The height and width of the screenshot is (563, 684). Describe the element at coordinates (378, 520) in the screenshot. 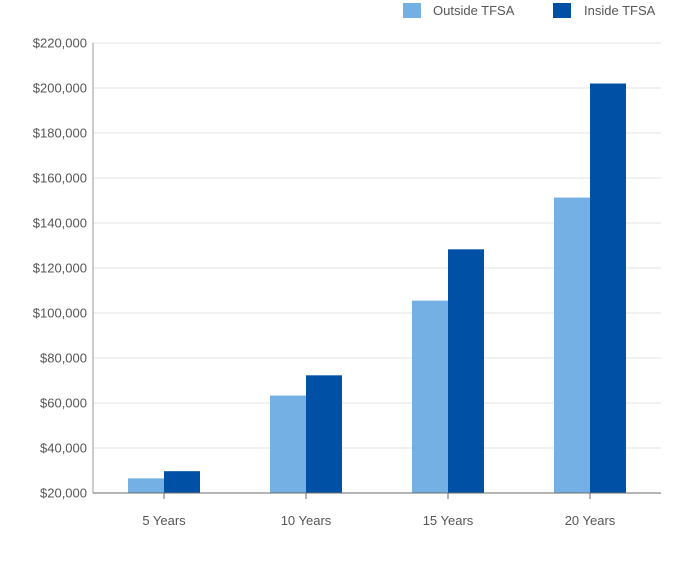

I see `x-axis-labels: 5 Years 10 Years 15 Years 20 Years` at that location.